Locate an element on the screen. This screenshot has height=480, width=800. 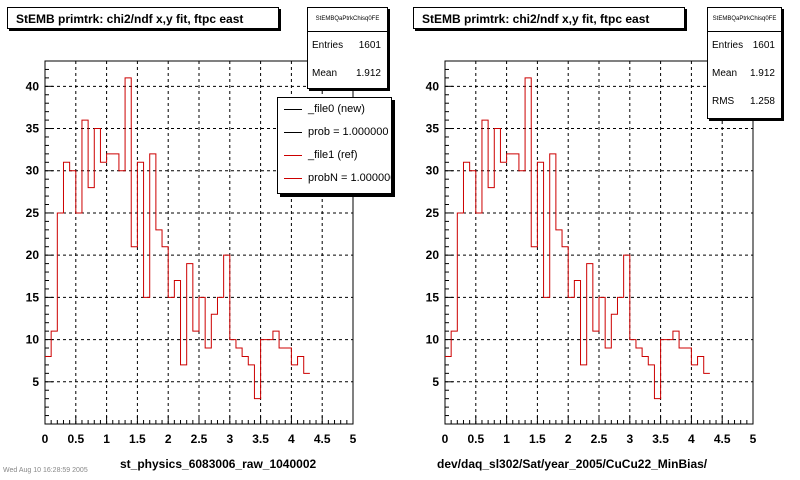
left-x-tick-label-1: 0.5 is located at coordinates (75, 439).